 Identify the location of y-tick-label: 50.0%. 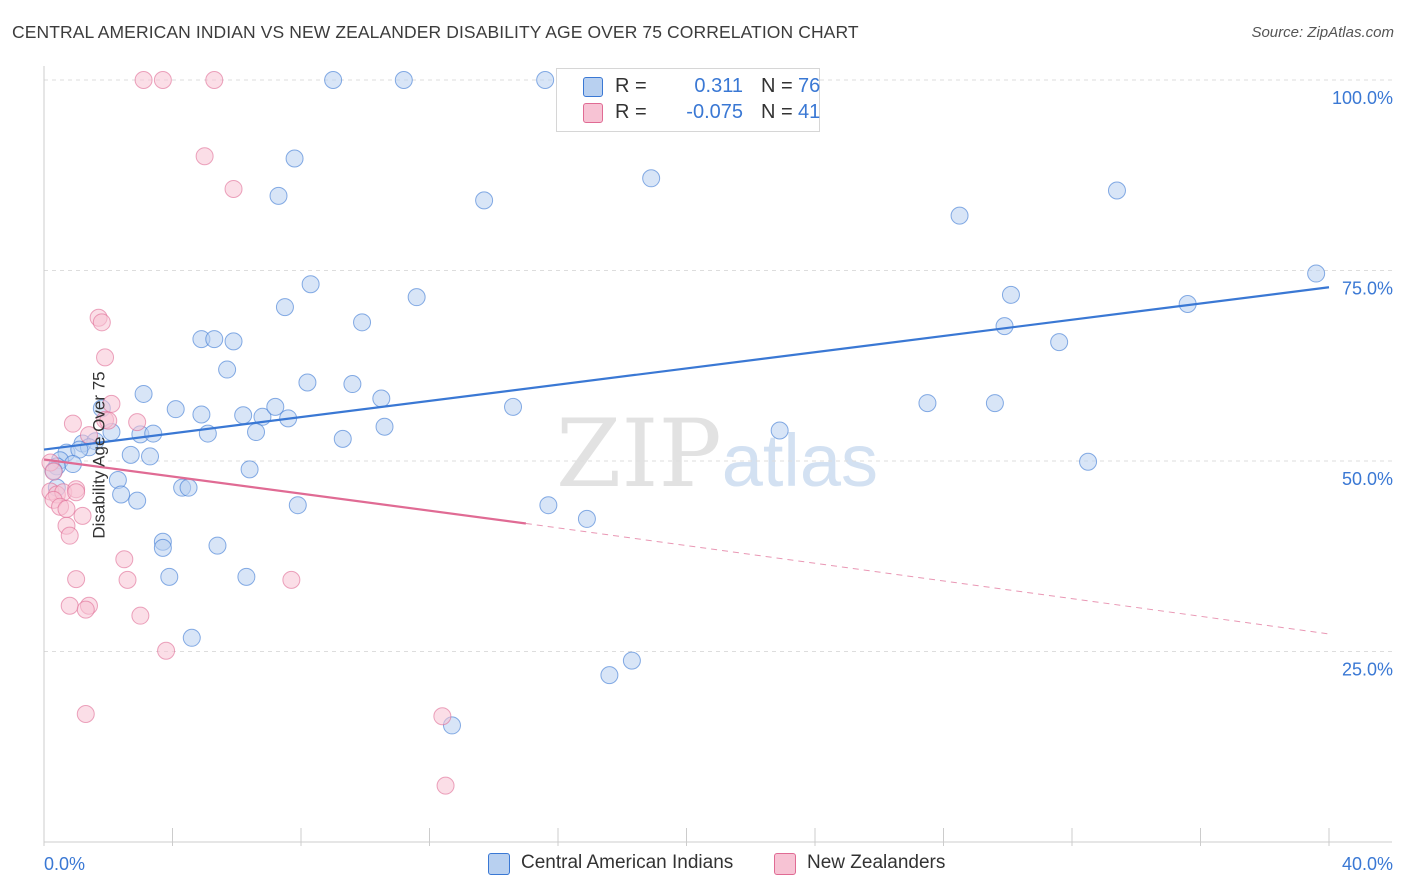
(1367, 479).